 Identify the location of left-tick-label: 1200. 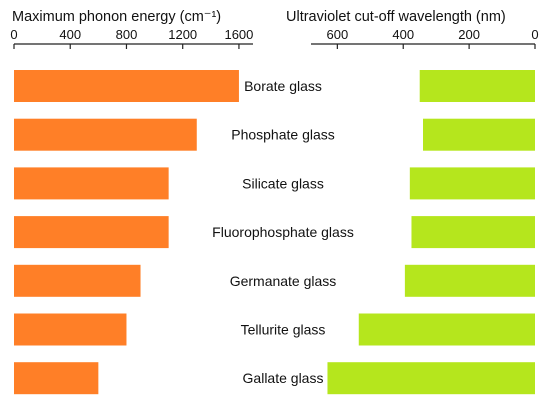
(182, 34).